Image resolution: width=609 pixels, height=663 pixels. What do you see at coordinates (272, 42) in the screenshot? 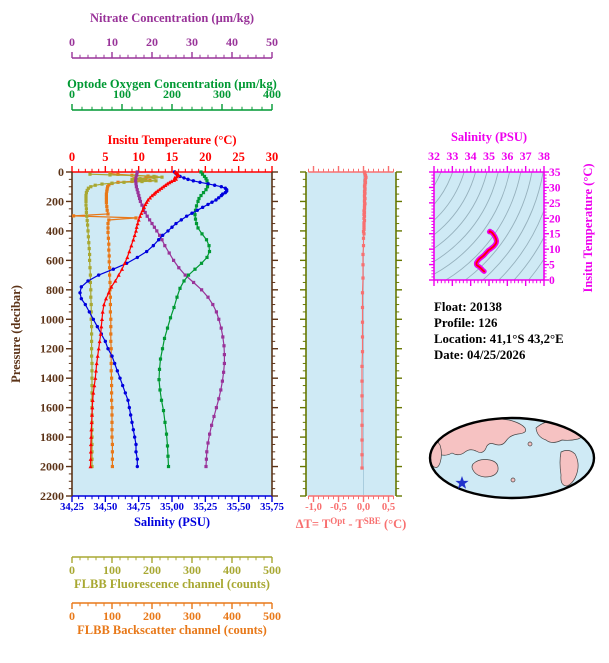
I see `svg-text: 50` at bounding box center [272, 42].